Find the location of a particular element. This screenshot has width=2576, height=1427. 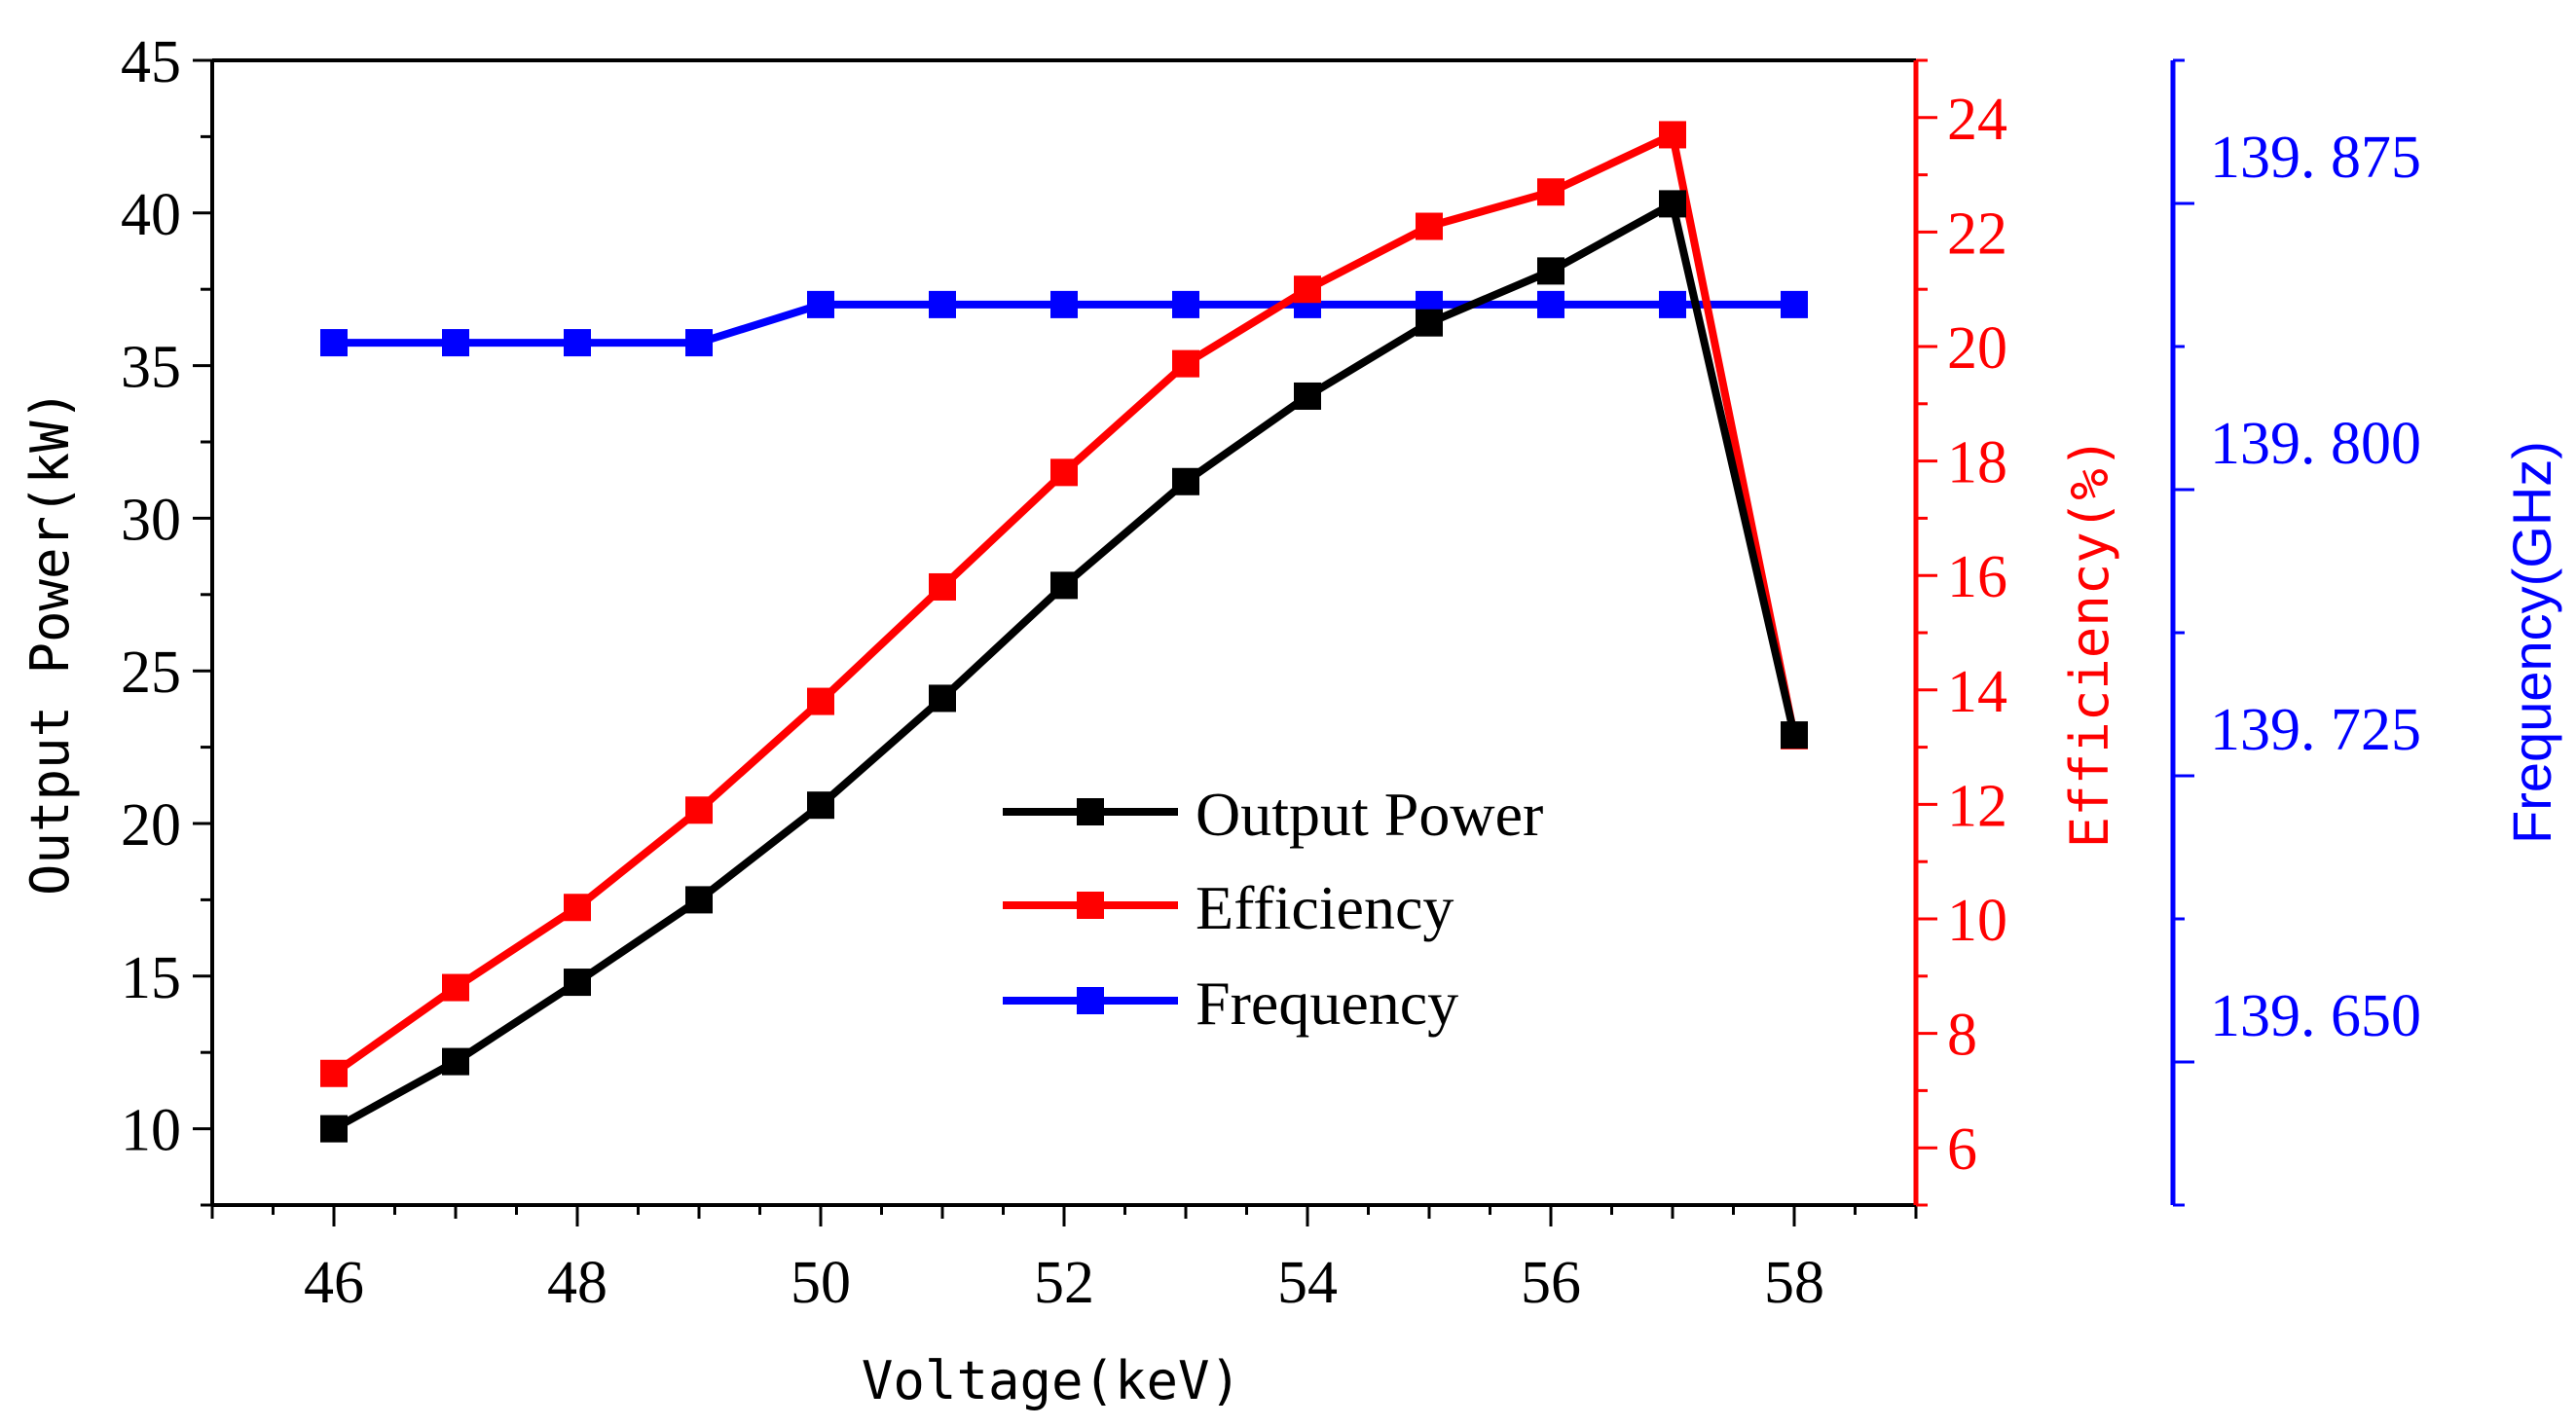

left-axis: 10 15 20 25 30 35 40 45 is located at coordinates (166, 618).